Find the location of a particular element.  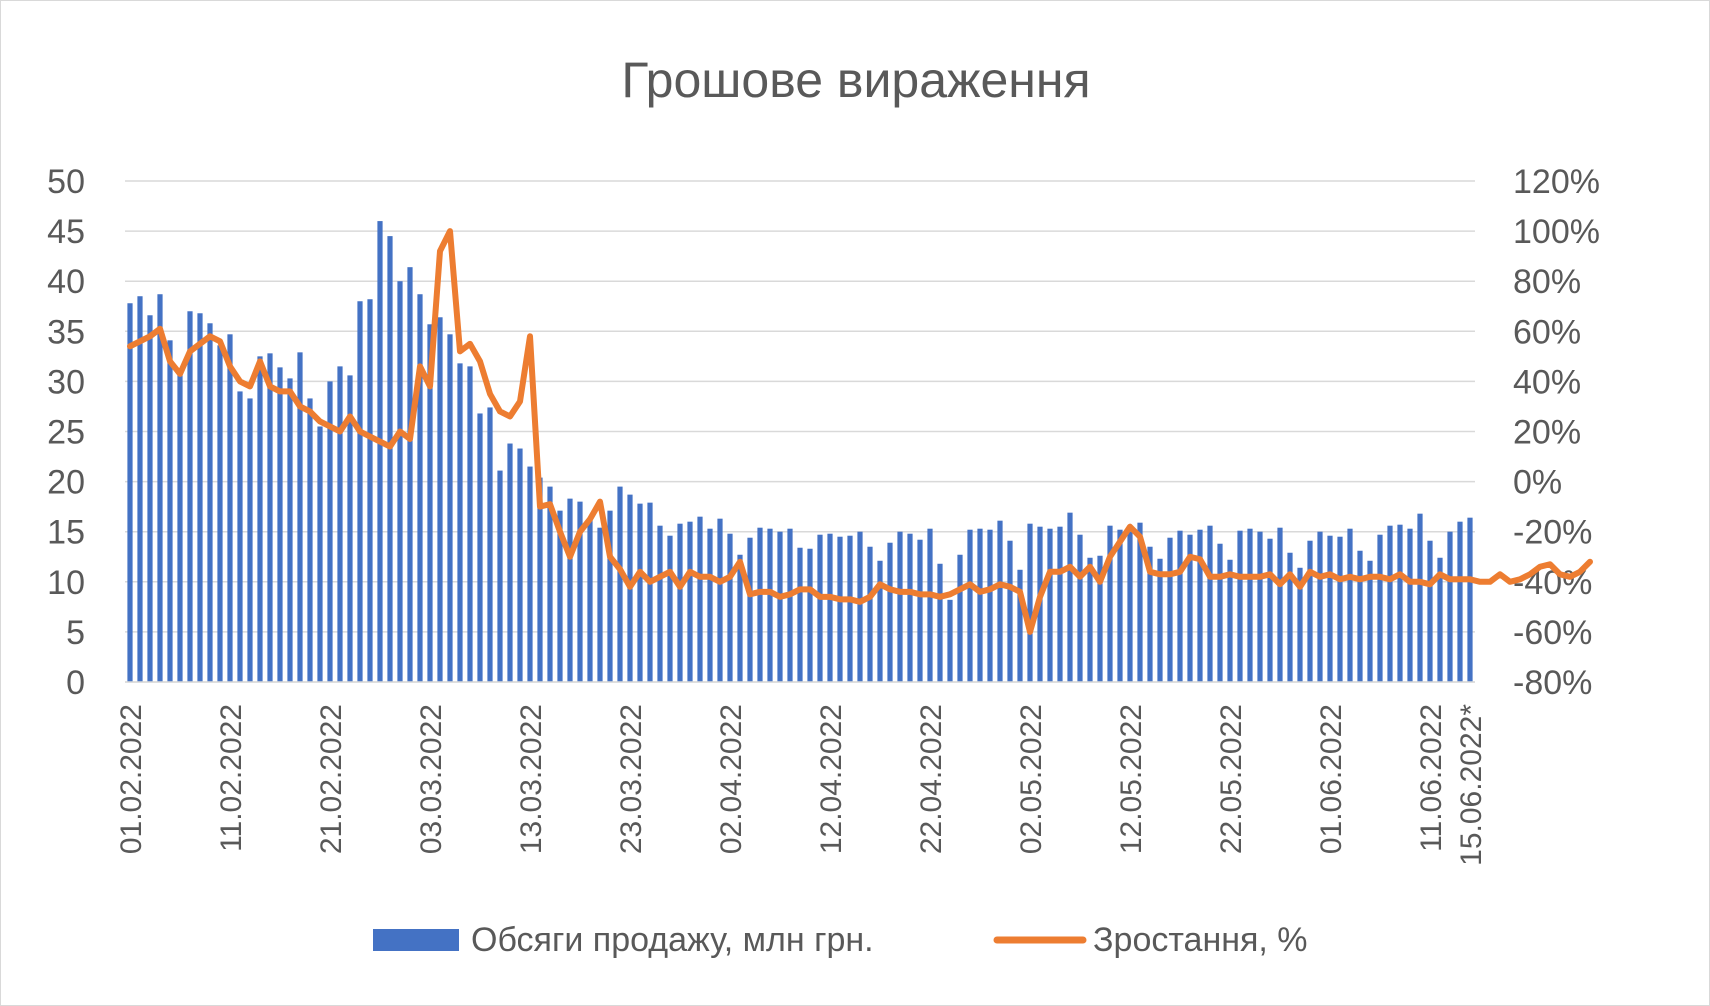

legend: Обсяги продажу, млн грн. Зростання, % is located at coordinates (840, 940).